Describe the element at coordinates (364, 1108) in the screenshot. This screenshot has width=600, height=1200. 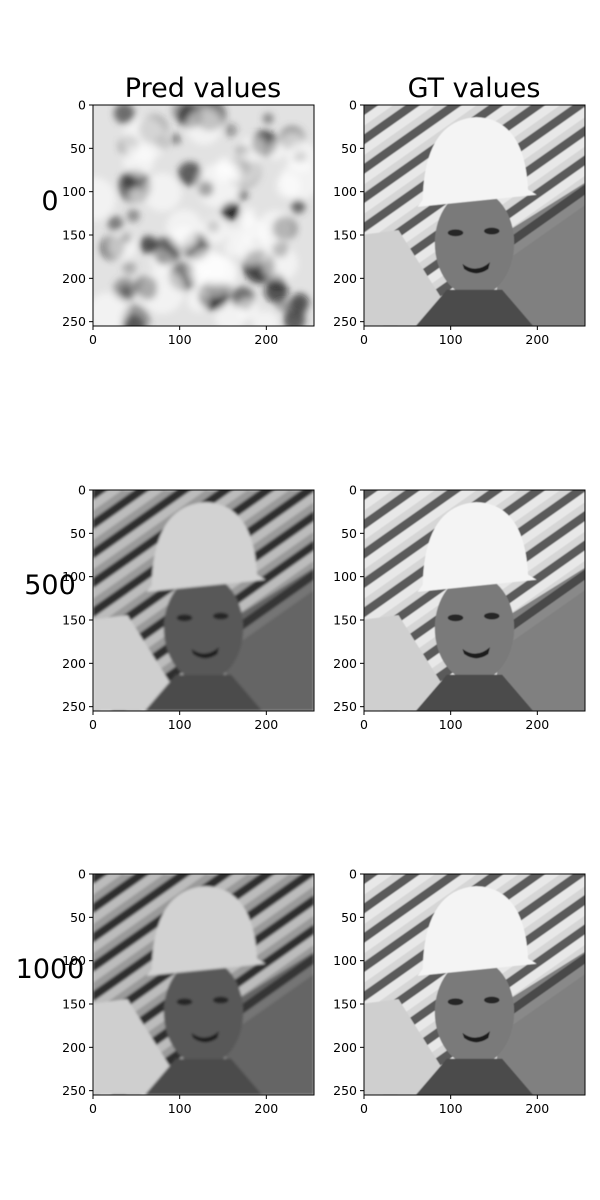
I see `panel-r2-c1-xtick-label: 0` at that location.